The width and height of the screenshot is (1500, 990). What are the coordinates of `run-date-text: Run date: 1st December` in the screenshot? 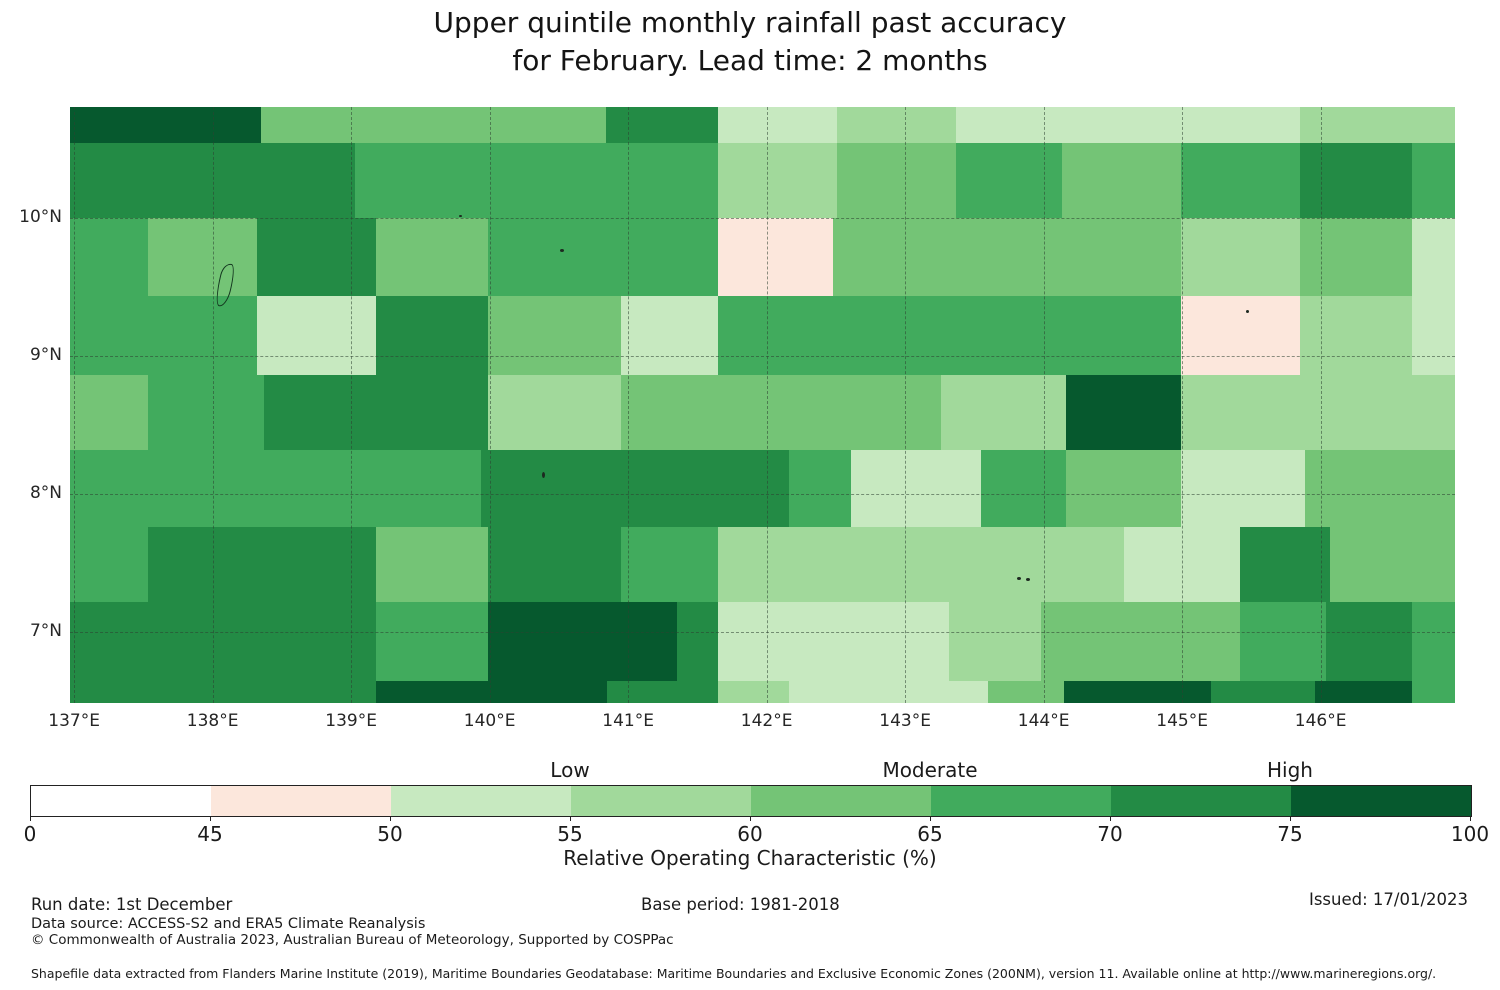 It's located at (132, 904).